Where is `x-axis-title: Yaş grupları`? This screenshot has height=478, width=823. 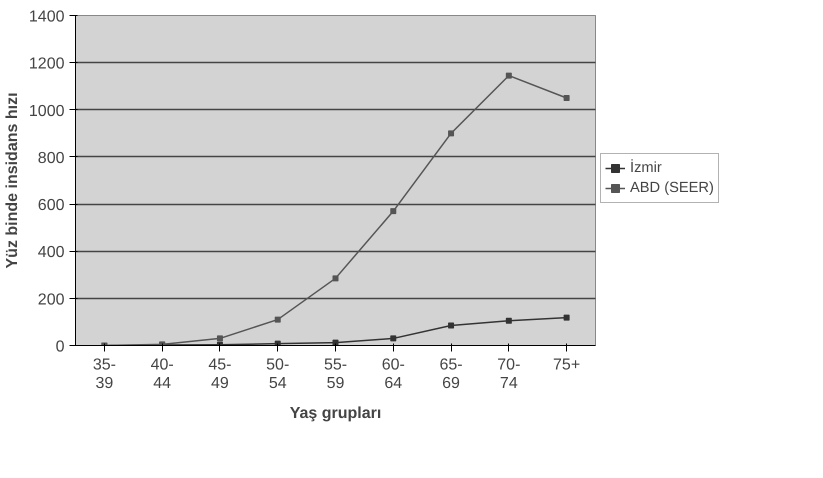
x-axis-title: Yaş grupları is located at coordinates (336, 413).